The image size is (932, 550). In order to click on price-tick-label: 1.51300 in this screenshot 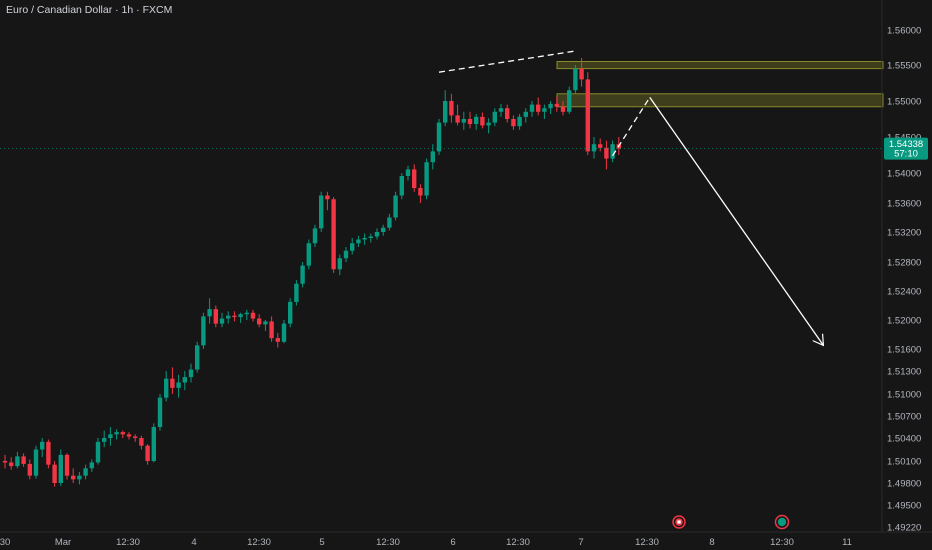, I will do `click(904, 372)`.